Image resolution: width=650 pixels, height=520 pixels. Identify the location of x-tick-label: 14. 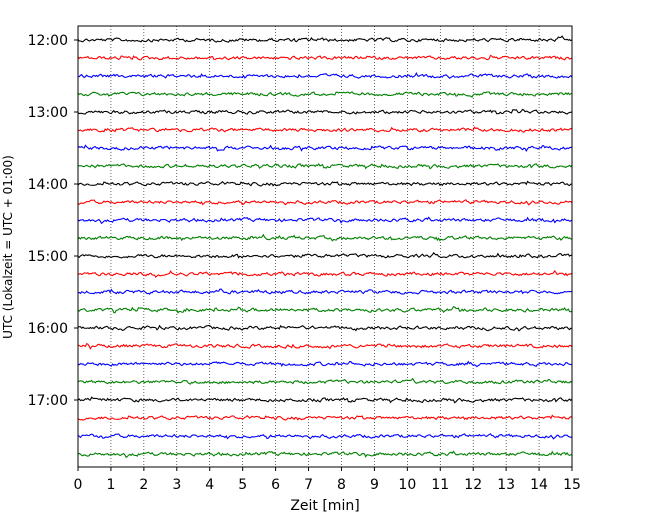
(539, 485).